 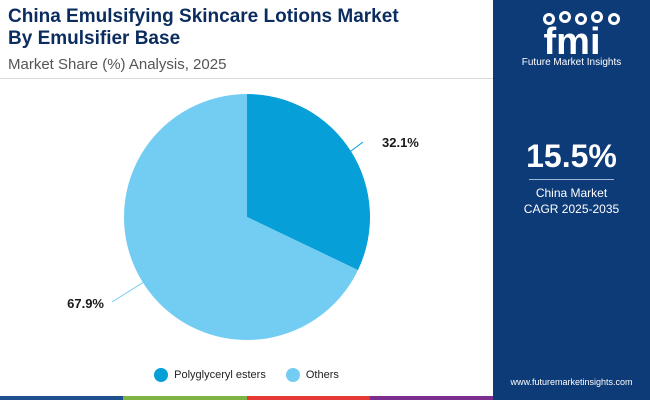 I want to click on legend-swatch-others, so click(x=292, y=375).